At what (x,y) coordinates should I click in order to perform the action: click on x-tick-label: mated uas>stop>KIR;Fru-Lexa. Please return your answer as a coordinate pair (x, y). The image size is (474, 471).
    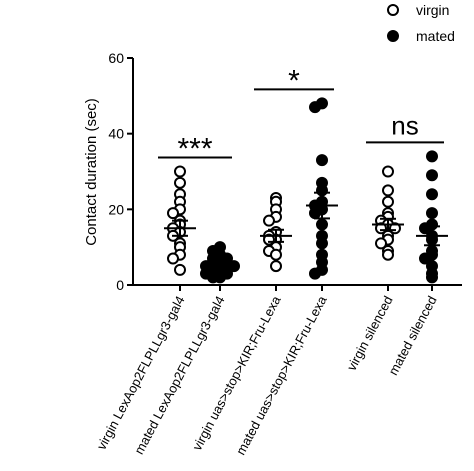
    Looking at the image, I should click on (281, 375).